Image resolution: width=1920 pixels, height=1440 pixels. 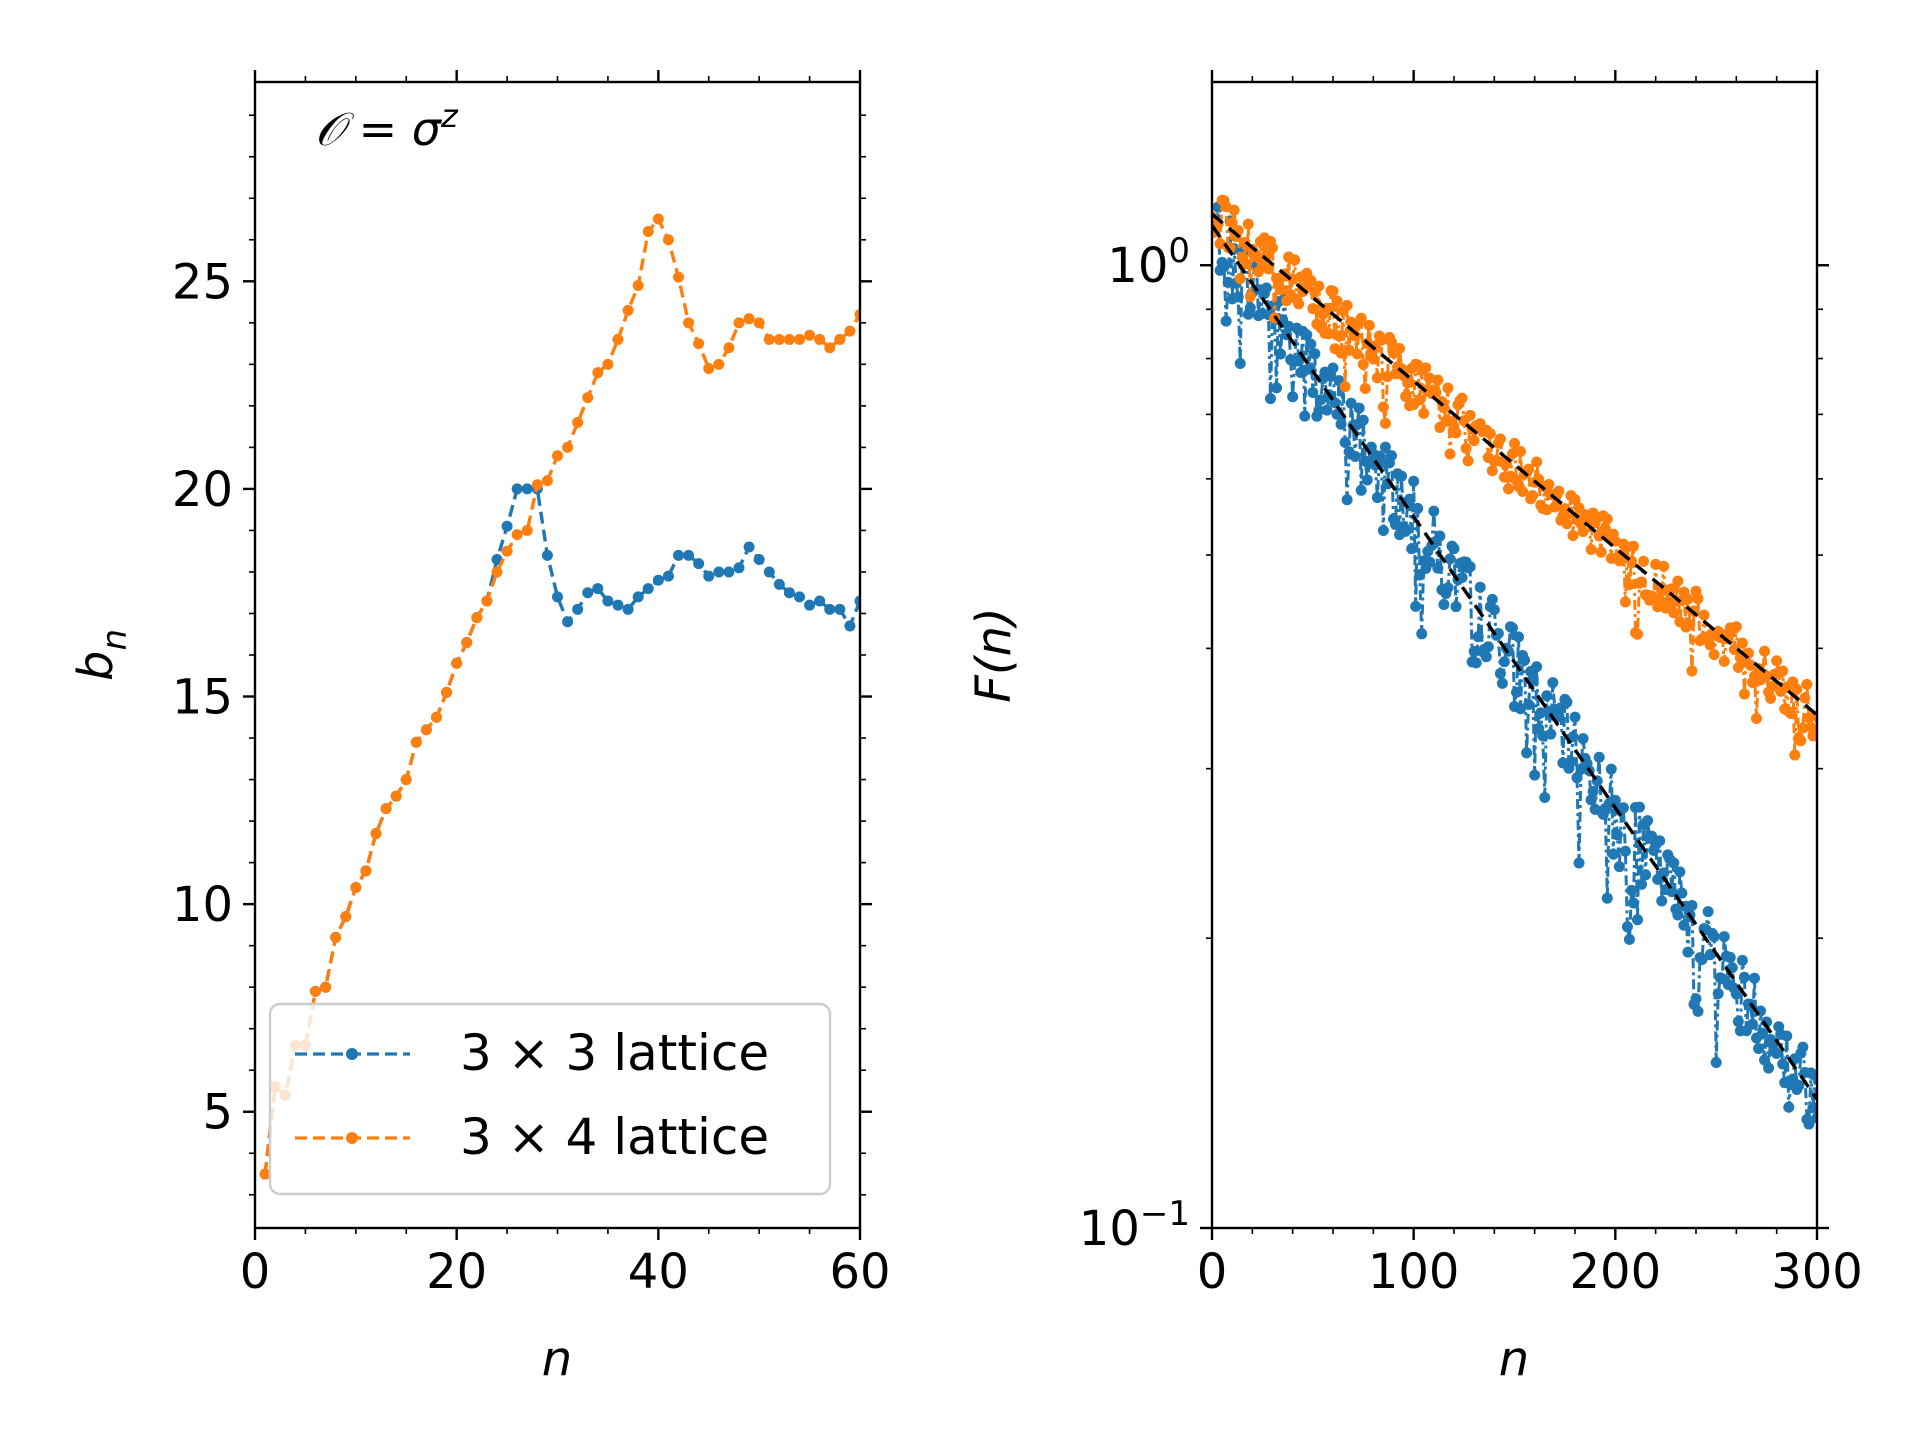 I want to click on left-y-tick-label: 10, so click(x=202, y=905).